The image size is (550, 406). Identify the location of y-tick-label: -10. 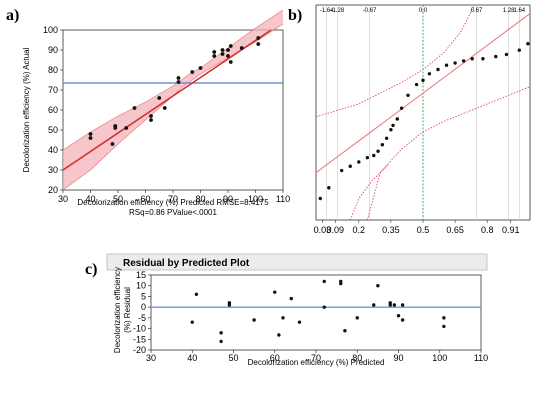
(139, 329).